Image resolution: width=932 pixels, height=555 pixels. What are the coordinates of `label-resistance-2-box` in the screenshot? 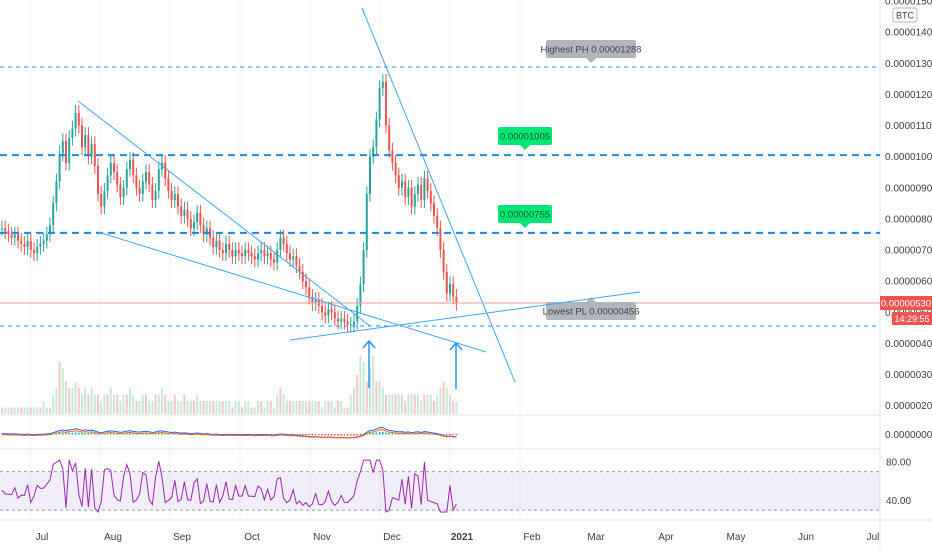 It's located at (525, 214).